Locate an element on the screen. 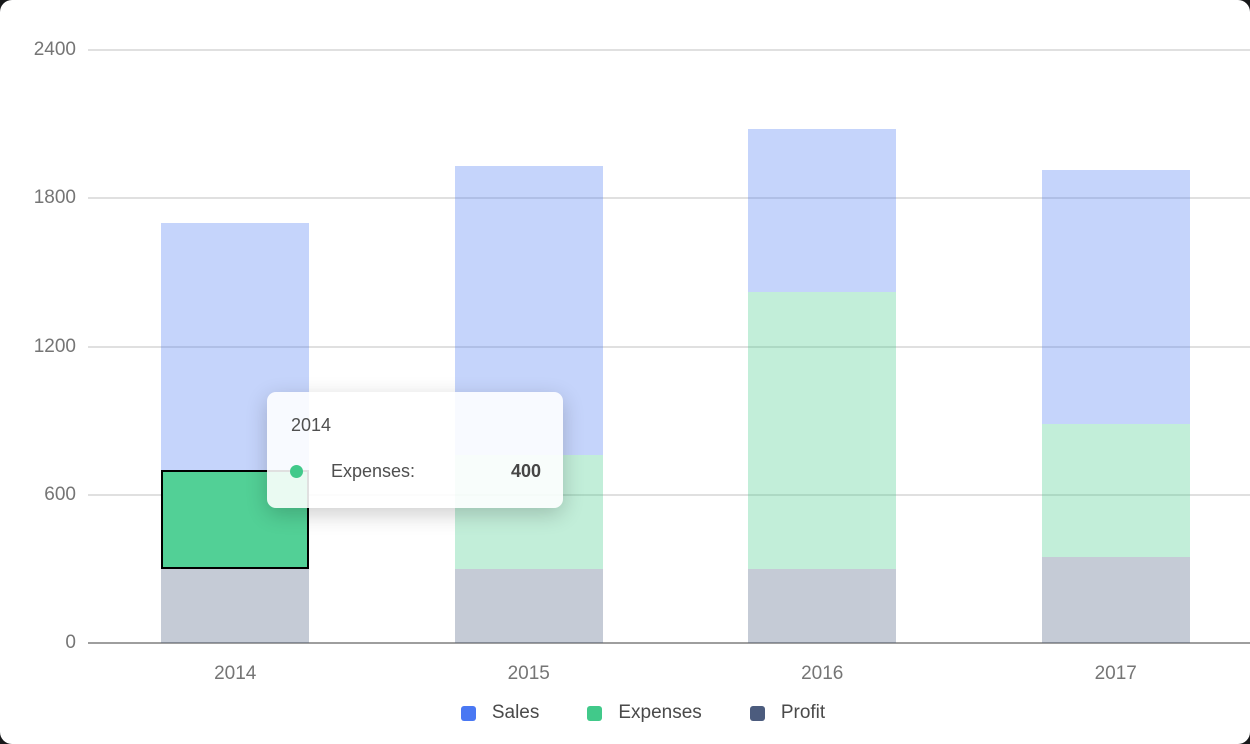 Image resolution: width=1250 pixels, height=744 pixels. x-axis-tick-label-2015: 2015 is located at coordinates (528, 673).